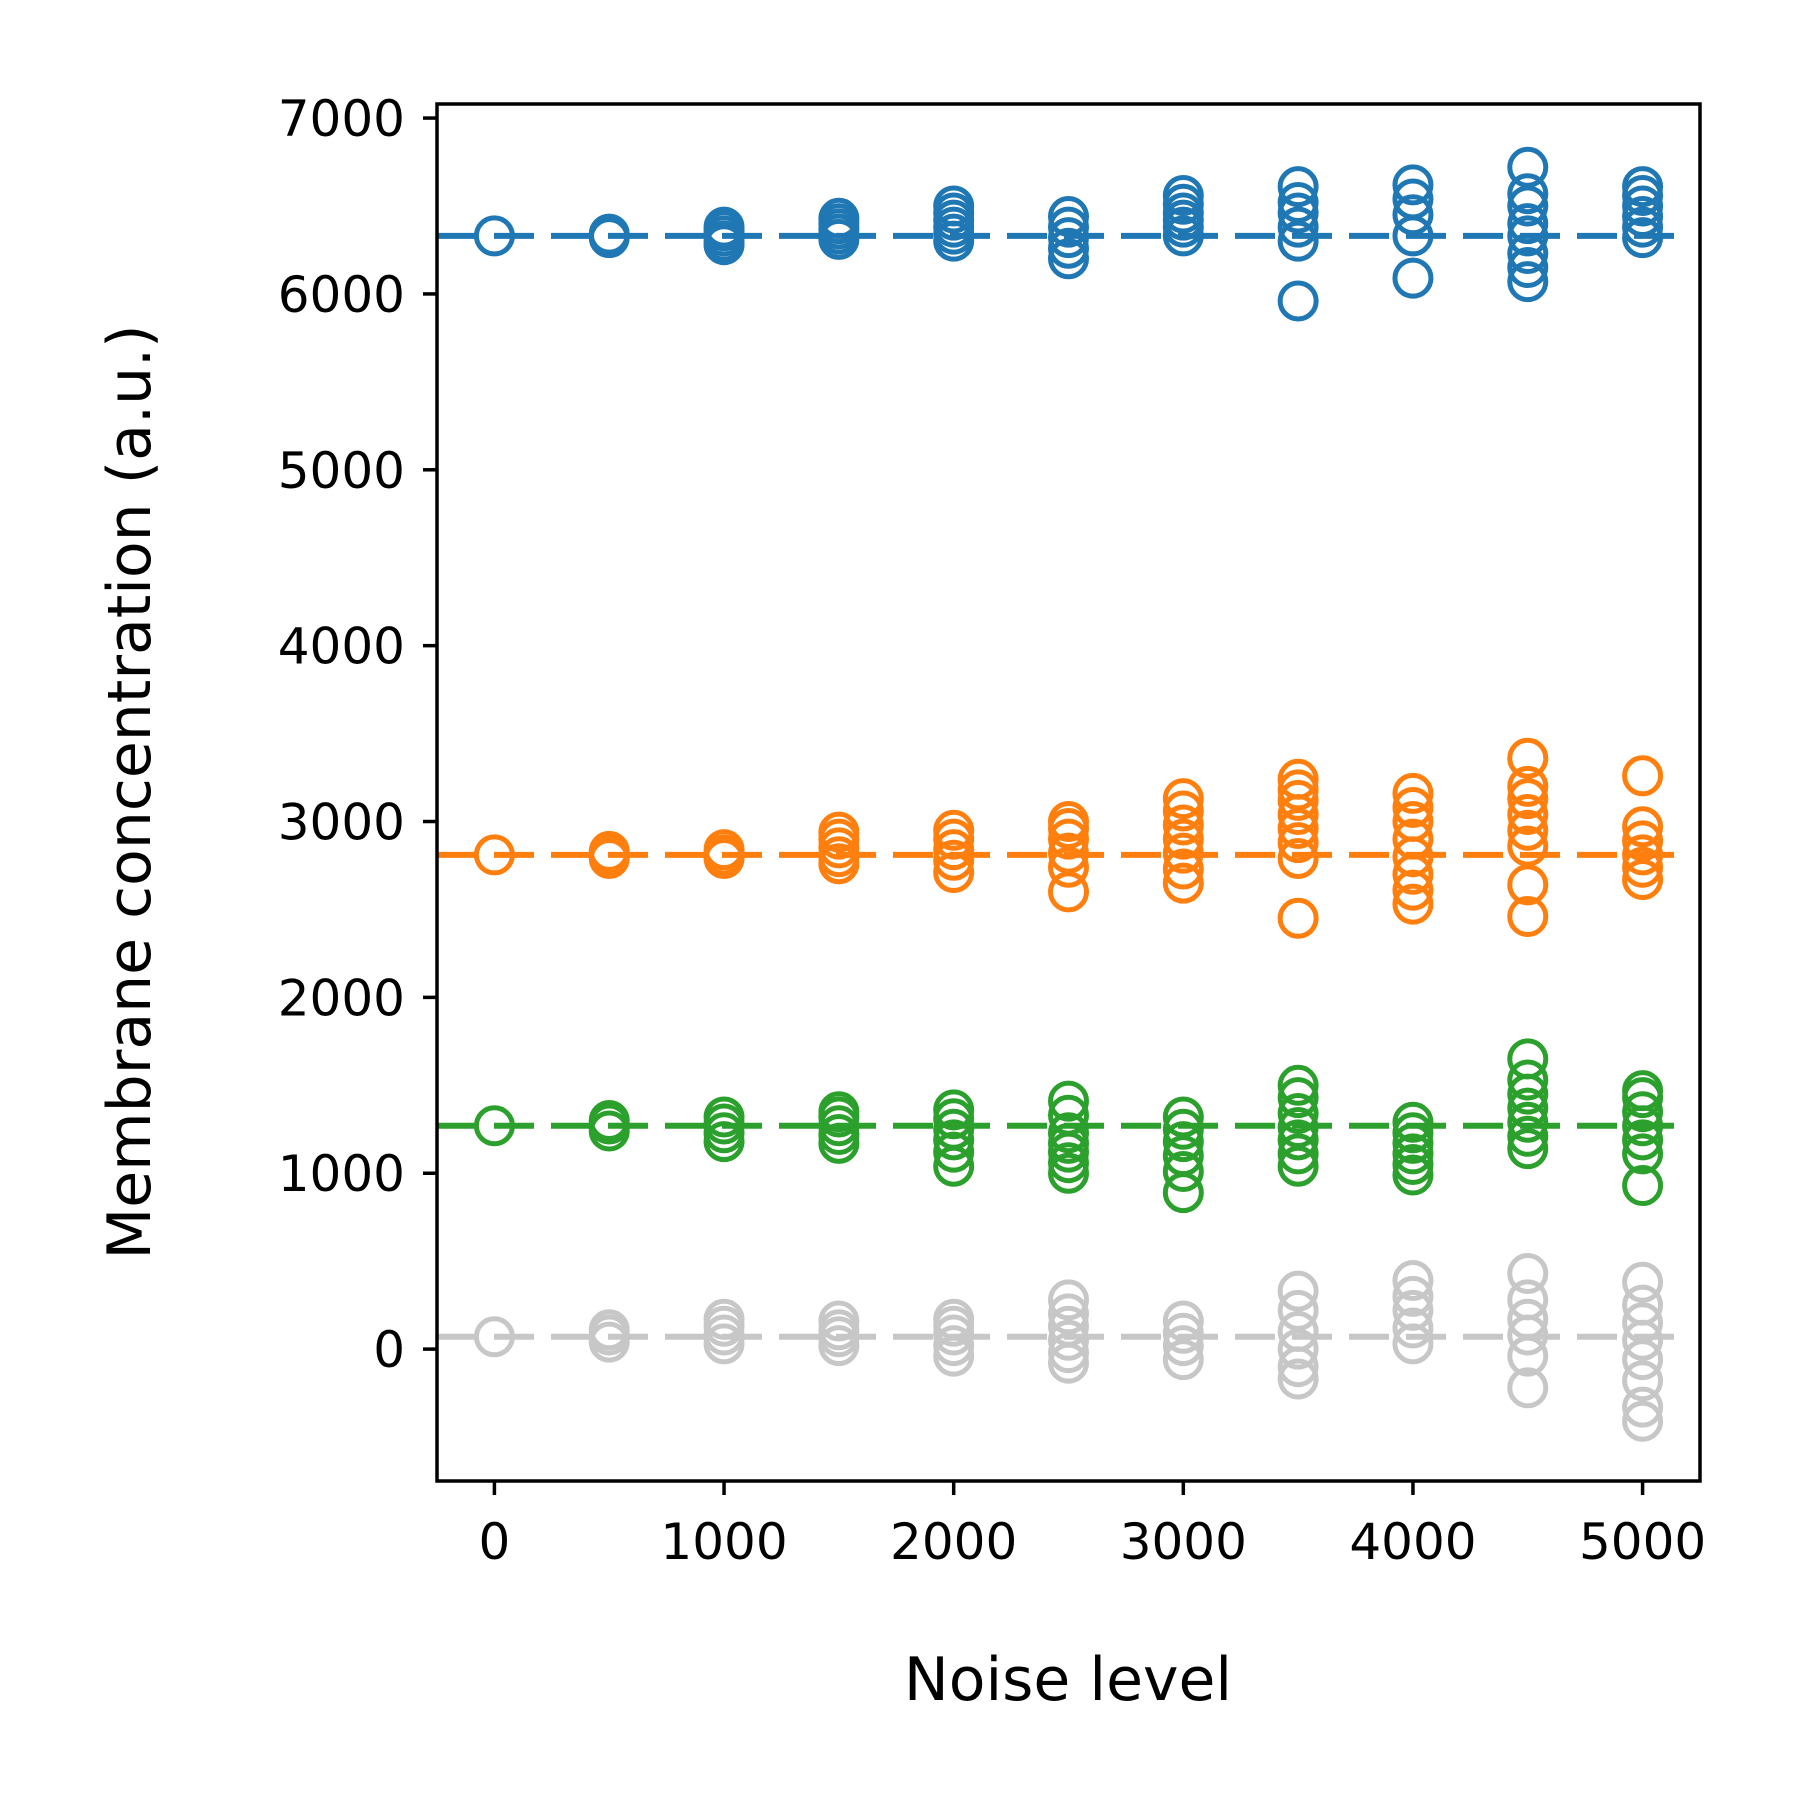 This screenshot has height=1800, width=1800. What do you see at coordinates (1412, 1542) in the screenshot?
I see `x-tick-label: 4000` at bounding box center [1412, 1542].